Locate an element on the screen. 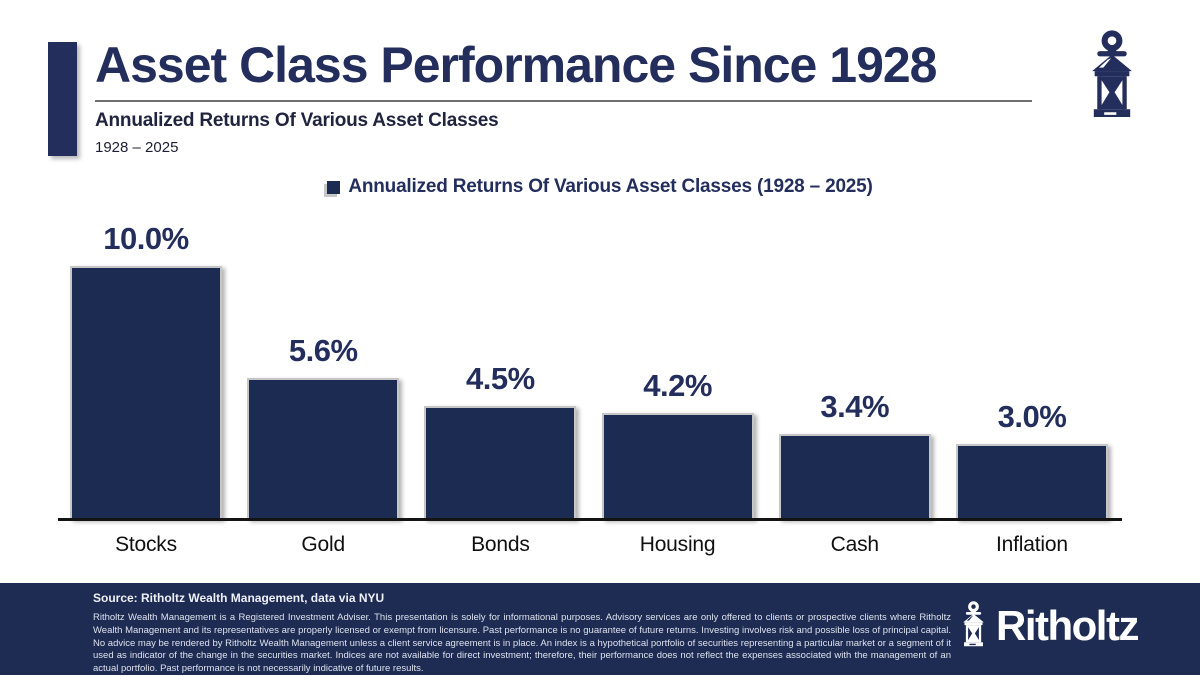 This screenshot has width=1200, height=676. legend-swatch-icon is located at coordinates (334, 187).